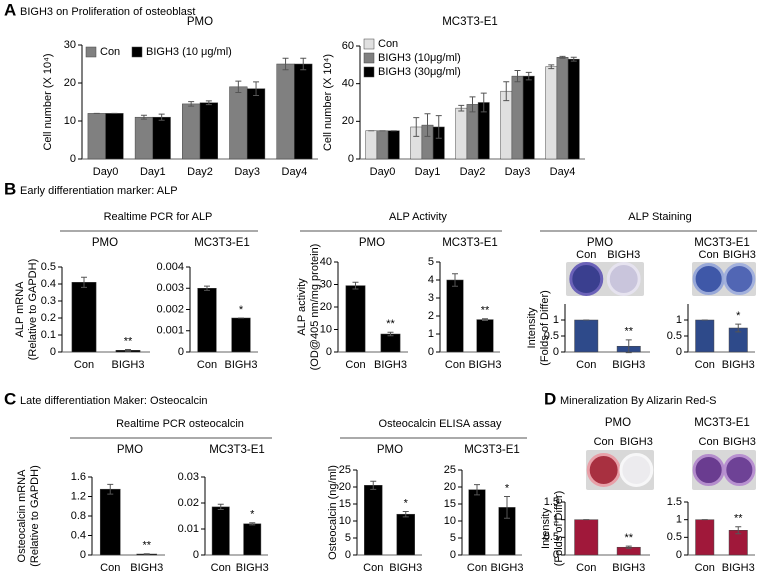  Describe the element at coordinates (78, 496) in the screenshot. I see `y-tick-label: 1.2` at that location.